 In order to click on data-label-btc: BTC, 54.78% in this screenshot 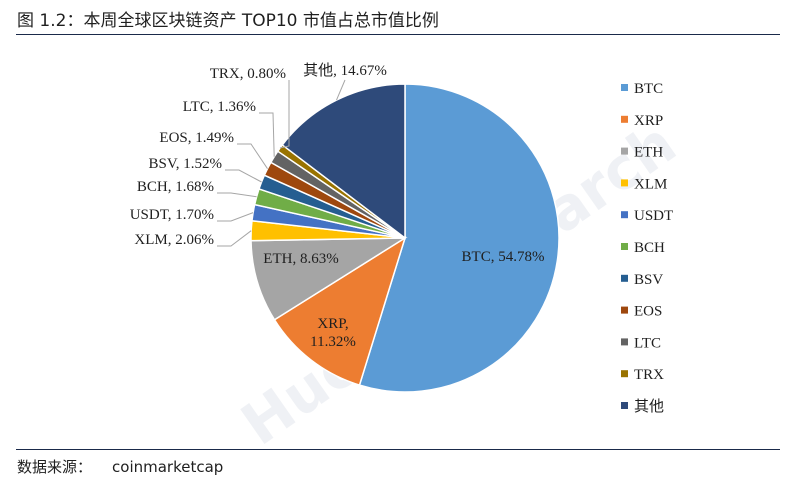, I will do `click(503, 257)`.